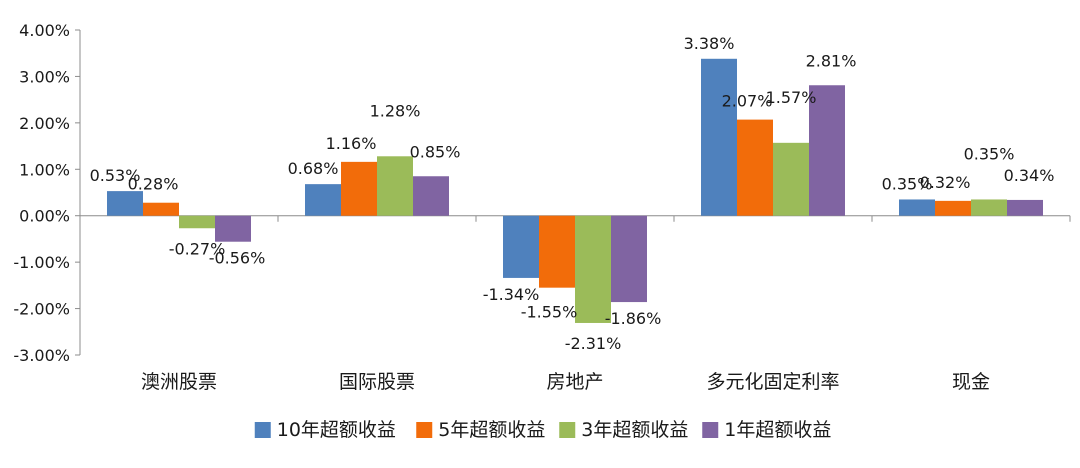  I want to click on data-label: 1.57%, so click(791, 97).